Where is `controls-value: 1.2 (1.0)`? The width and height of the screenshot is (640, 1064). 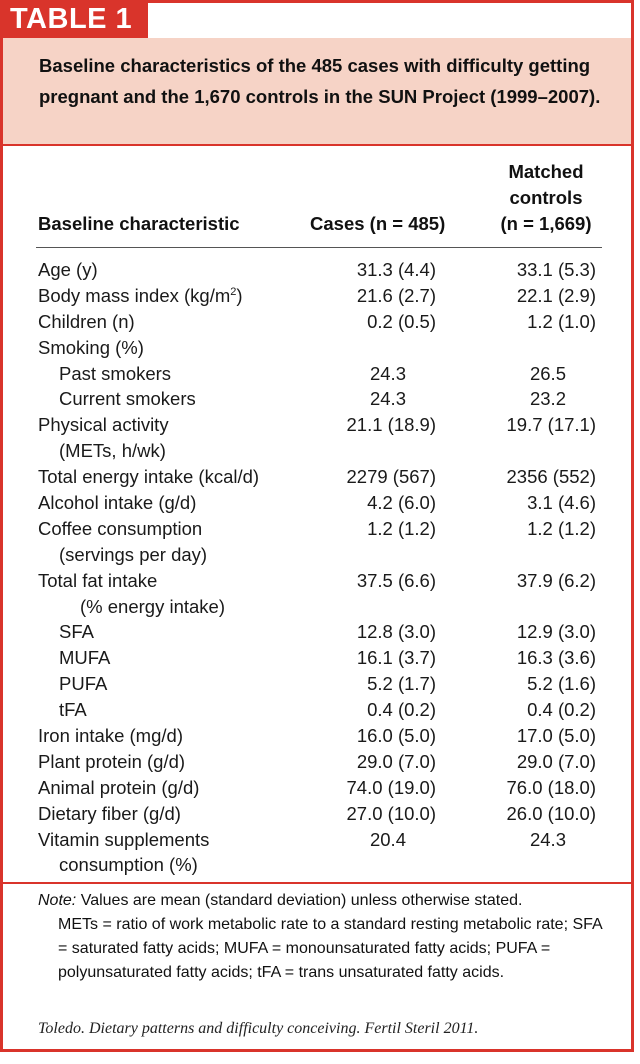
controls-value: 1.2 (1.0) is located at coordinates (561, 321).